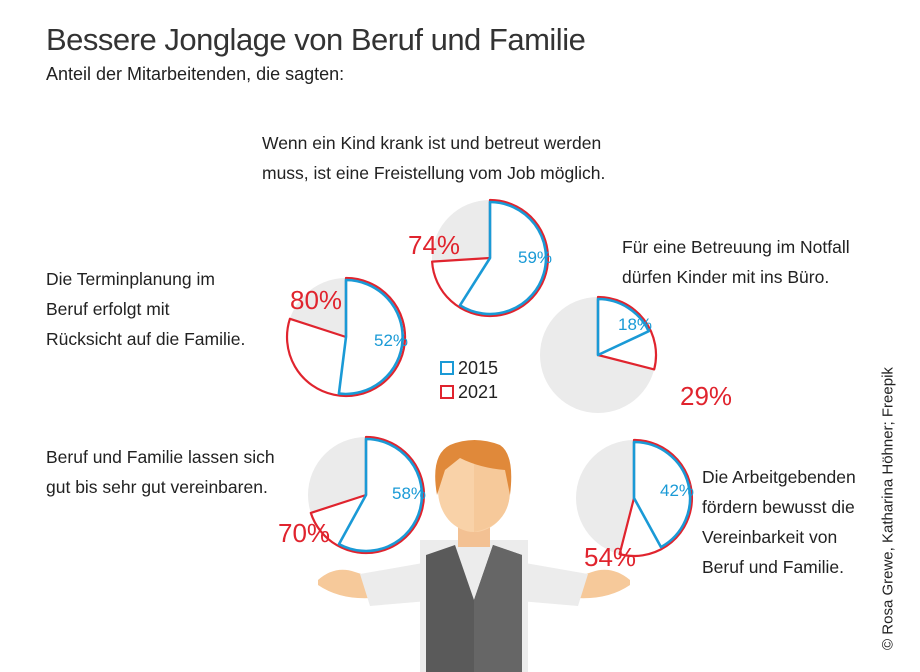  I want to click on legend-item-2015: 2015, so click(469, 368).